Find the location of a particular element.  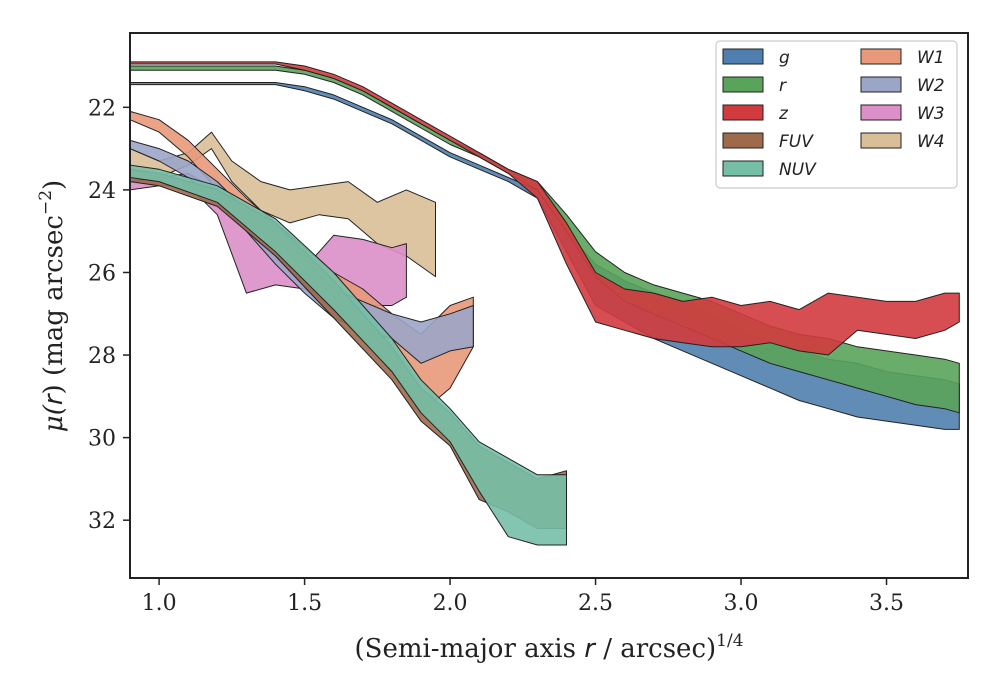

x-axis-ticks: 1.0 1.5 2.0 2.5 3.0 3.5 is located at coordinates (523, 597).